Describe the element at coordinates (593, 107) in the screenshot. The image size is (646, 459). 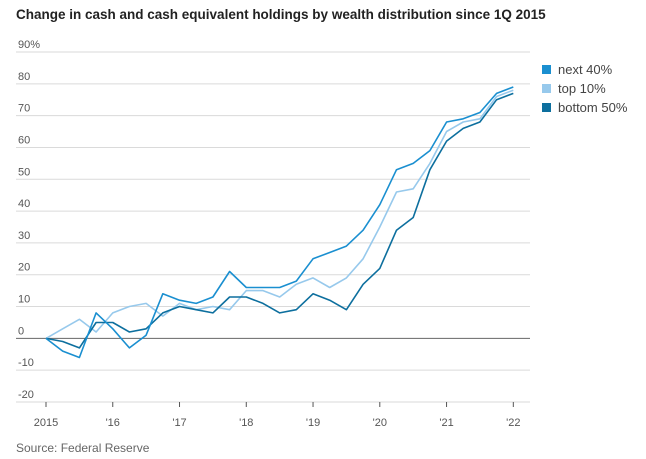
I see `legend-label: bottom 50%` at that location.